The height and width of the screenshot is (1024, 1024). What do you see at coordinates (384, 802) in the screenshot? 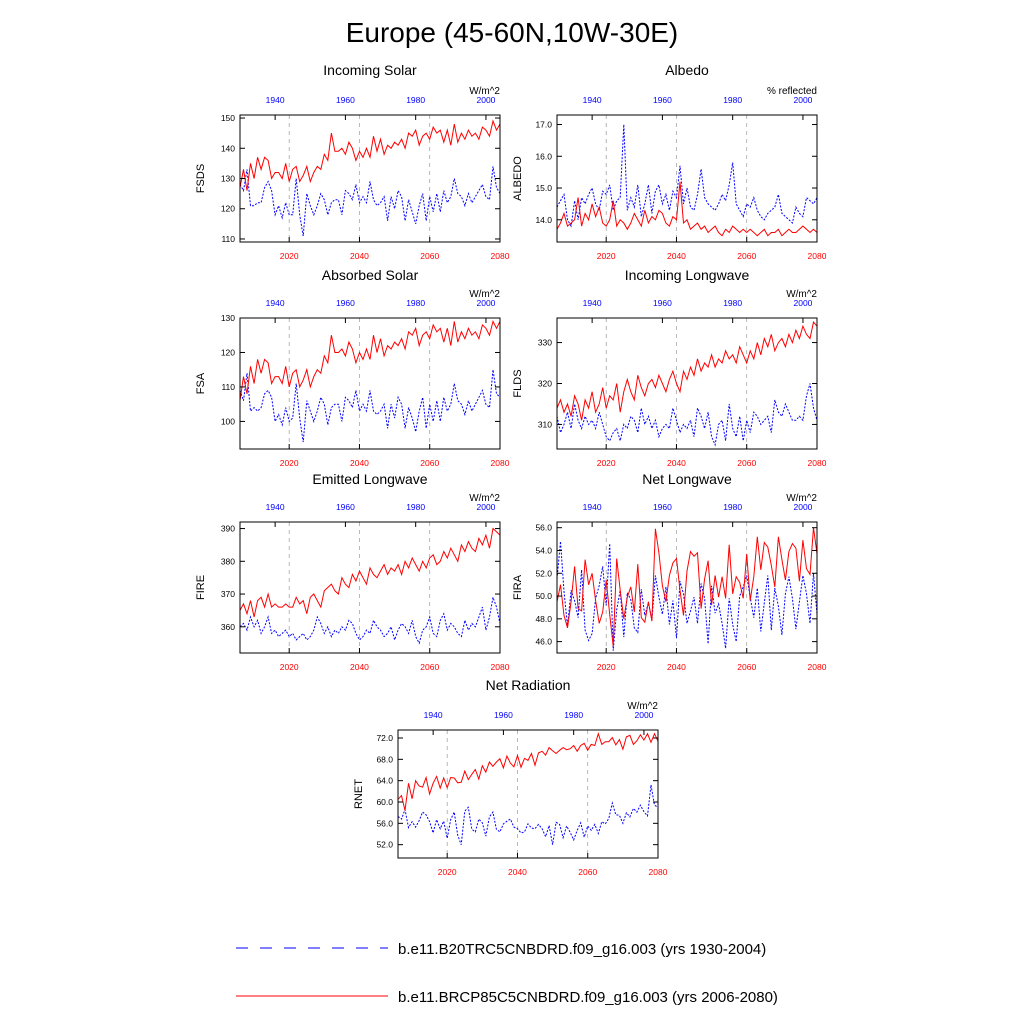
I see `y-tick-label: 60.0` at bounding box center [384, 802].